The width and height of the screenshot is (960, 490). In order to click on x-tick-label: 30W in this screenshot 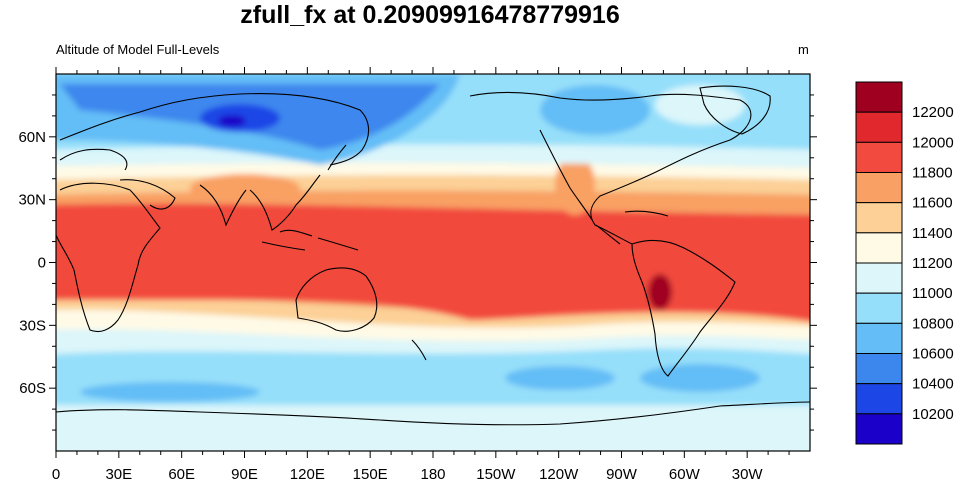, I will do `click(748, 474)`.